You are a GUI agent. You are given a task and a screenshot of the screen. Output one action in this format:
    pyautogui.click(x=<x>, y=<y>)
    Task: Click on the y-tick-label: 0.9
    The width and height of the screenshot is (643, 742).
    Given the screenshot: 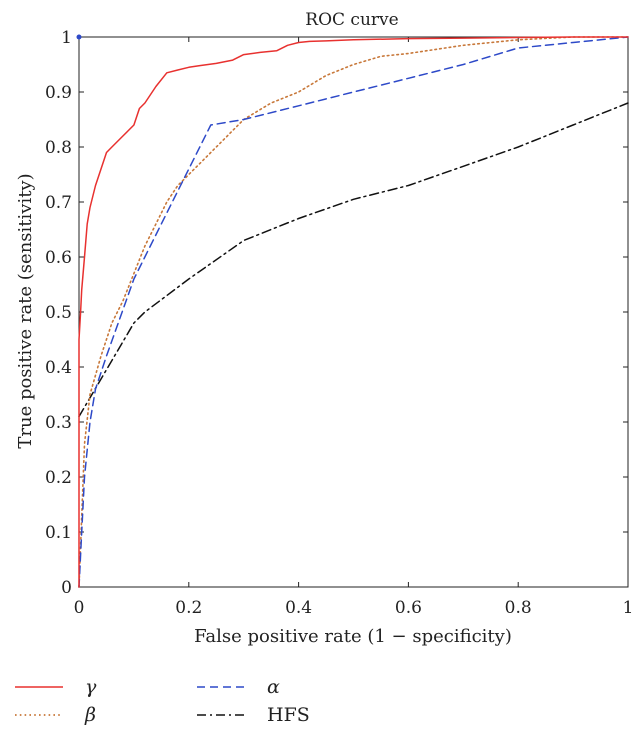 What is the action you would take?
    pyautogui.click(x=58, y=93)
    